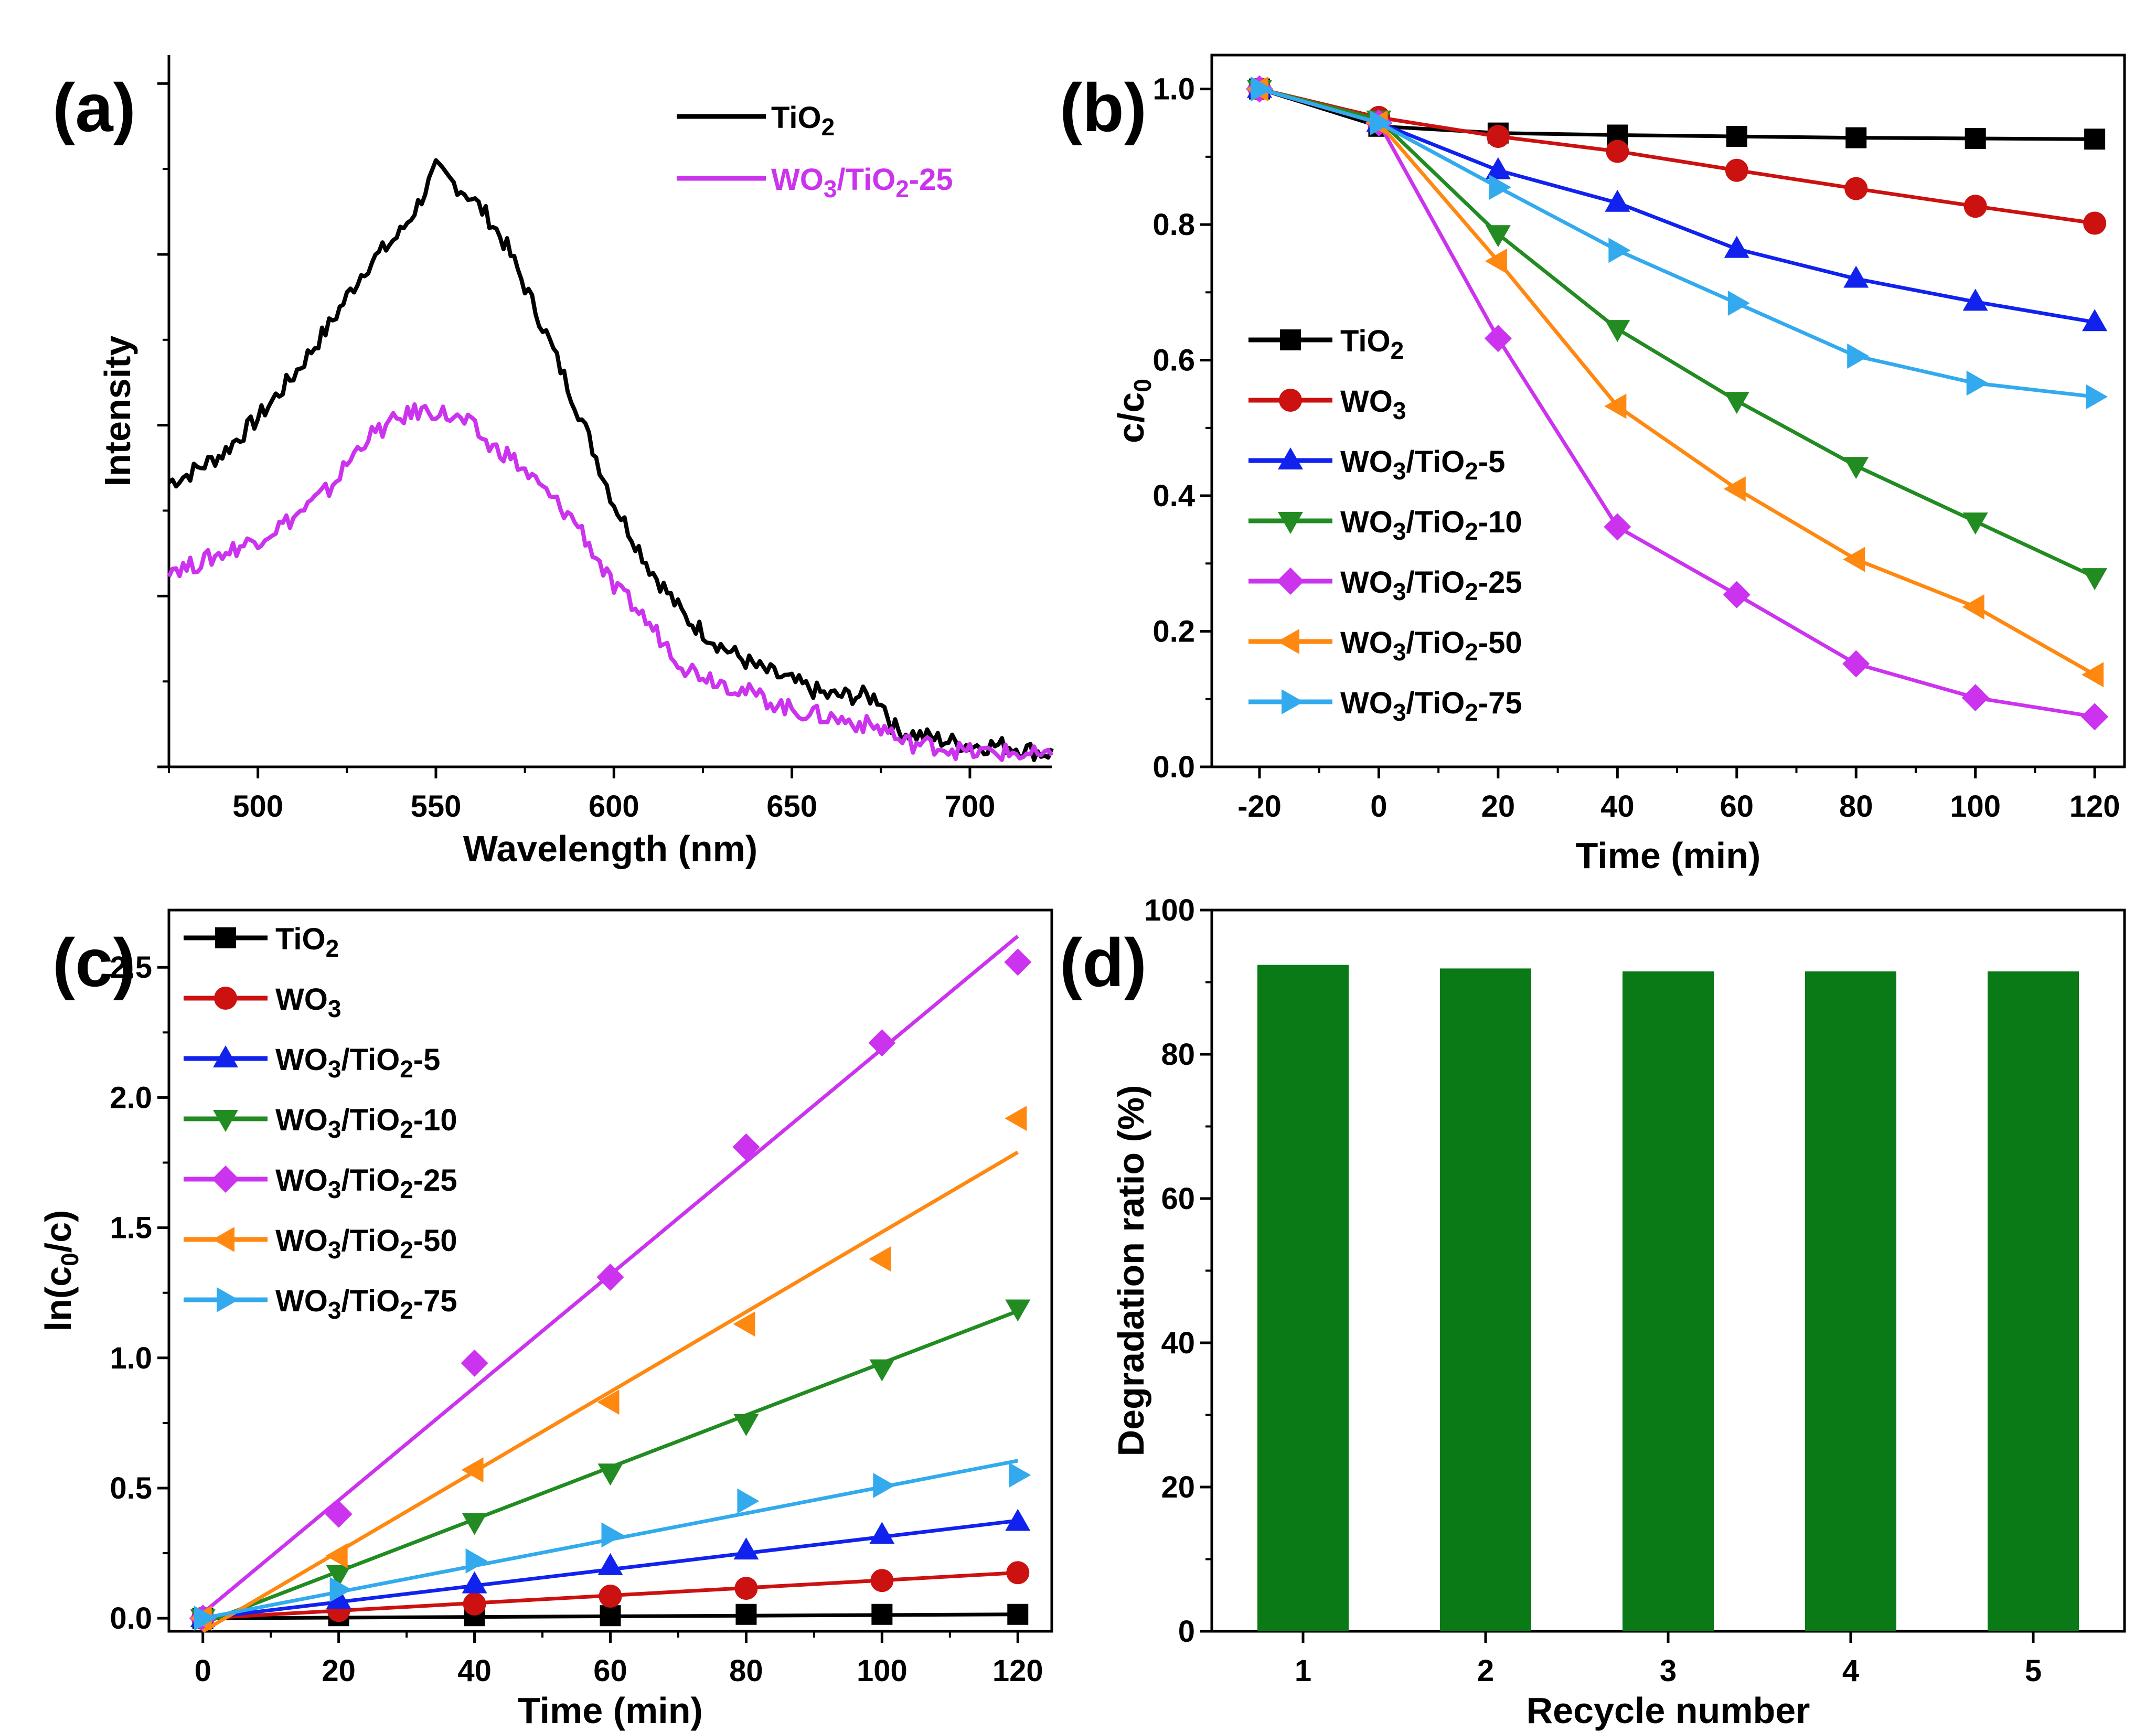  What do you see at coordinates (610, 848) in the screenshot?
I see `x-axis-label: Wavelength (nm)` at bounding box center [610, 848].